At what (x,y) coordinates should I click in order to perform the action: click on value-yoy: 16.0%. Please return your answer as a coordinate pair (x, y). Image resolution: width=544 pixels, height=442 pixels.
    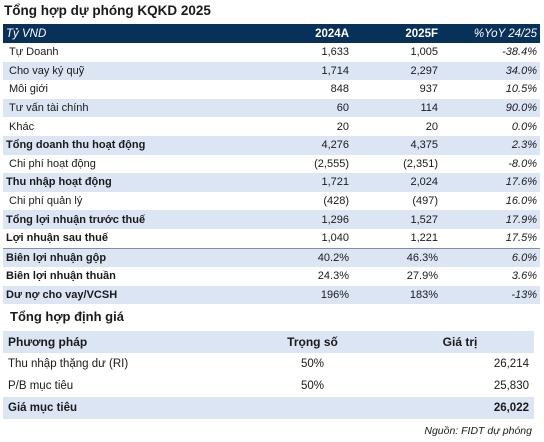
    Looking at the image, I should click on (521, 201).